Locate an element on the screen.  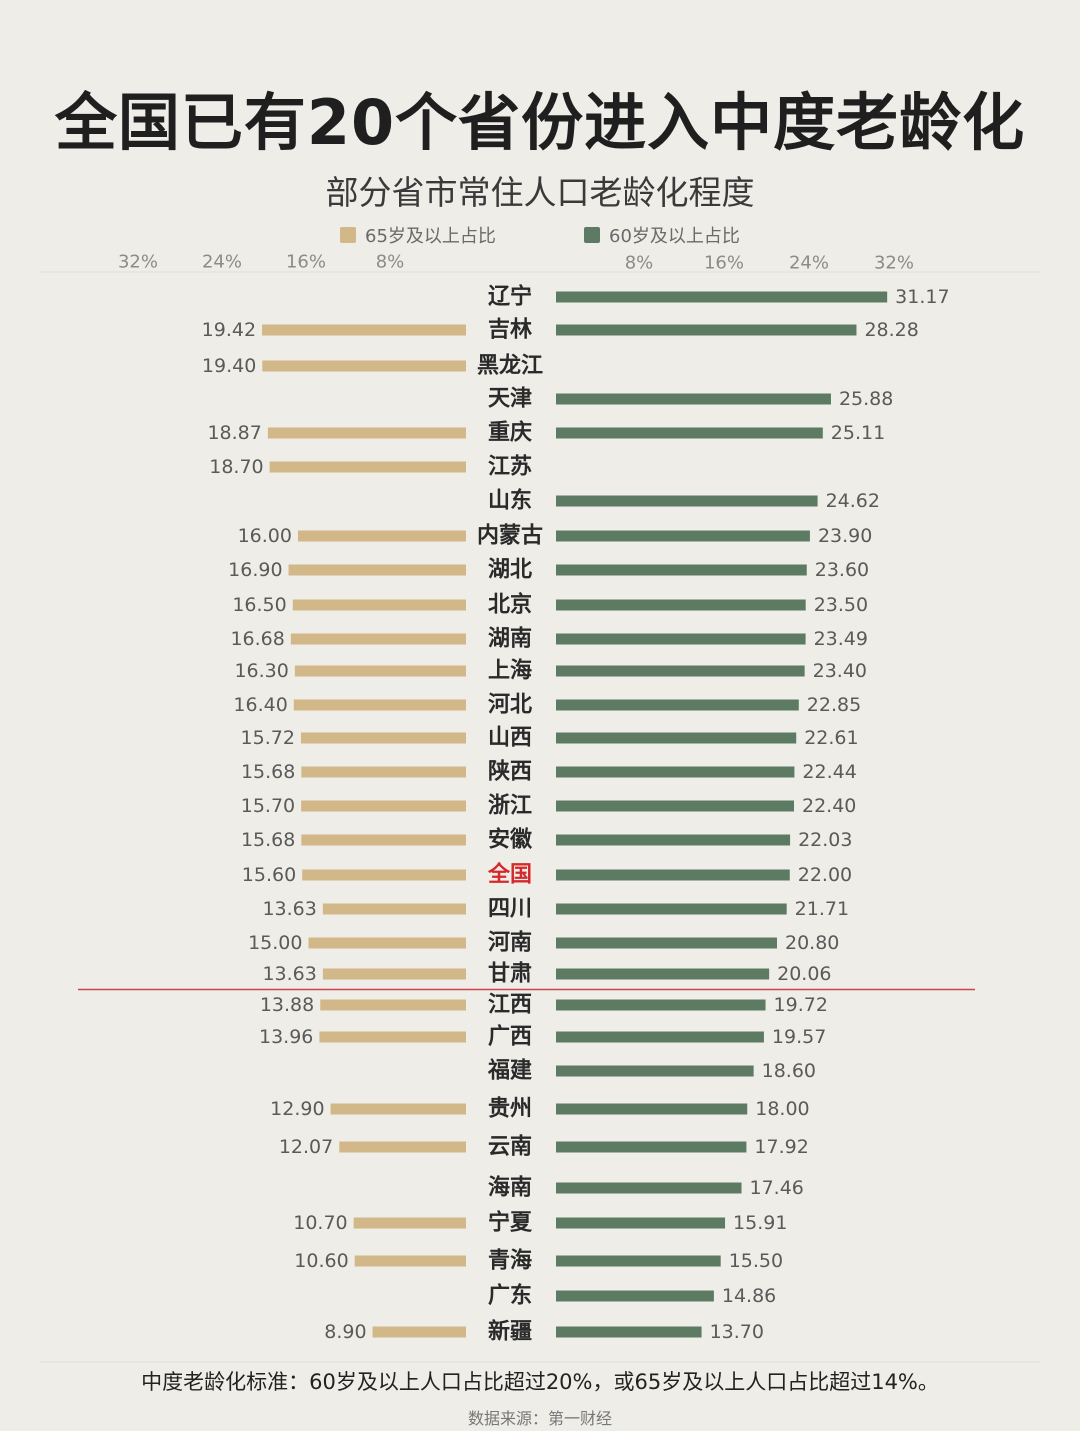
value-label-60: 25.88 is located at coordinates (866, 399).